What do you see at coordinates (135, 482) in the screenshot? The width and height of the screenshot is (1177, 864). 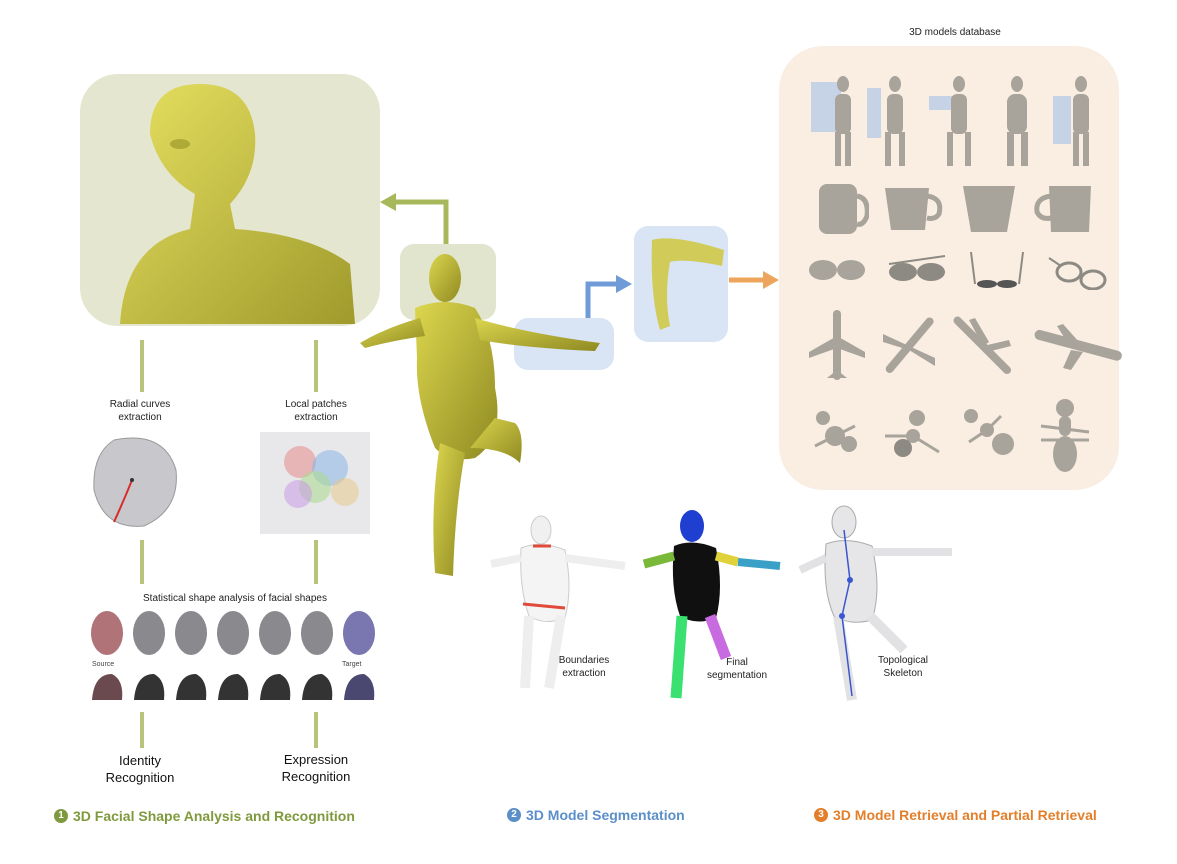 I see `radial-curves-face-image` at bounding box center [135, 482].